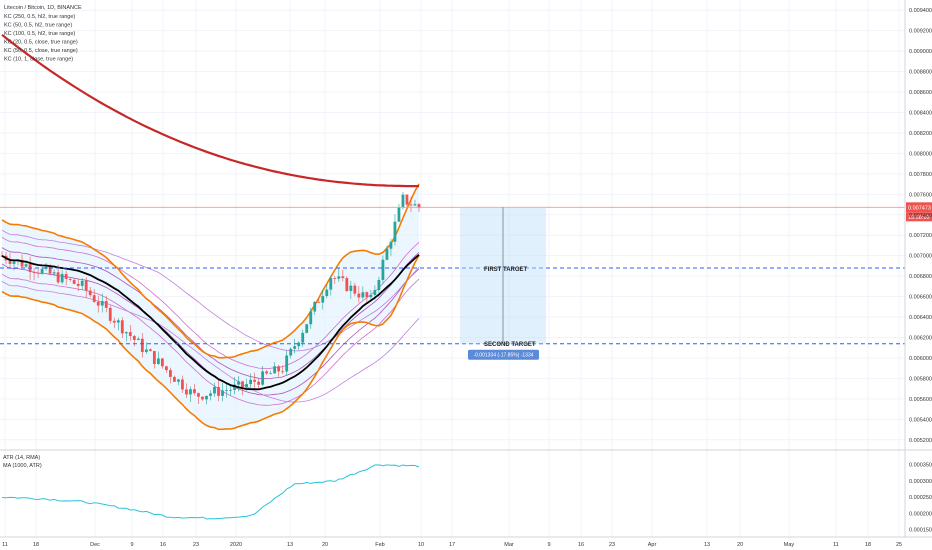  What do you see at coordinates (290, 545) in the screenshot?
I see `date-tick-label: 13` at bounding box center [290, 545].